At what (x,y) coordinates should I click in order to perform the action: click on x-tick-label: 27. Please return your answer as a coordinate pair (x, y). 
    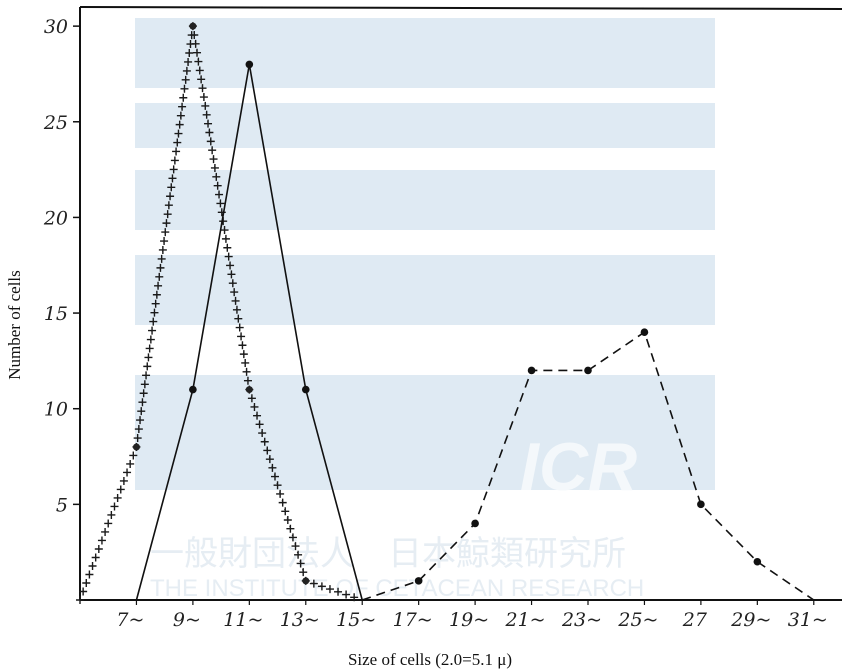
    Looking at the image, I should click on (695, 620).